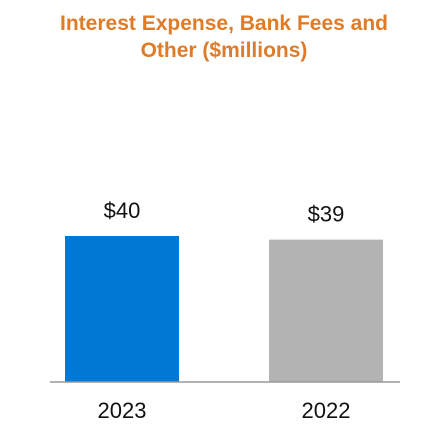  Describe the element at coordinates (326, 213) in the screenshot. I see `value-label: $39` at that location.